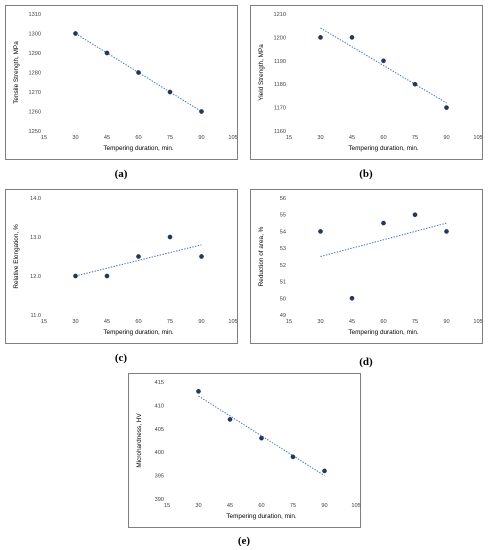 The image size is (489, 550). Describe the element at coordinates (121, 174) in the screenshot. I see `chart-a-caption: (a)` at that location.